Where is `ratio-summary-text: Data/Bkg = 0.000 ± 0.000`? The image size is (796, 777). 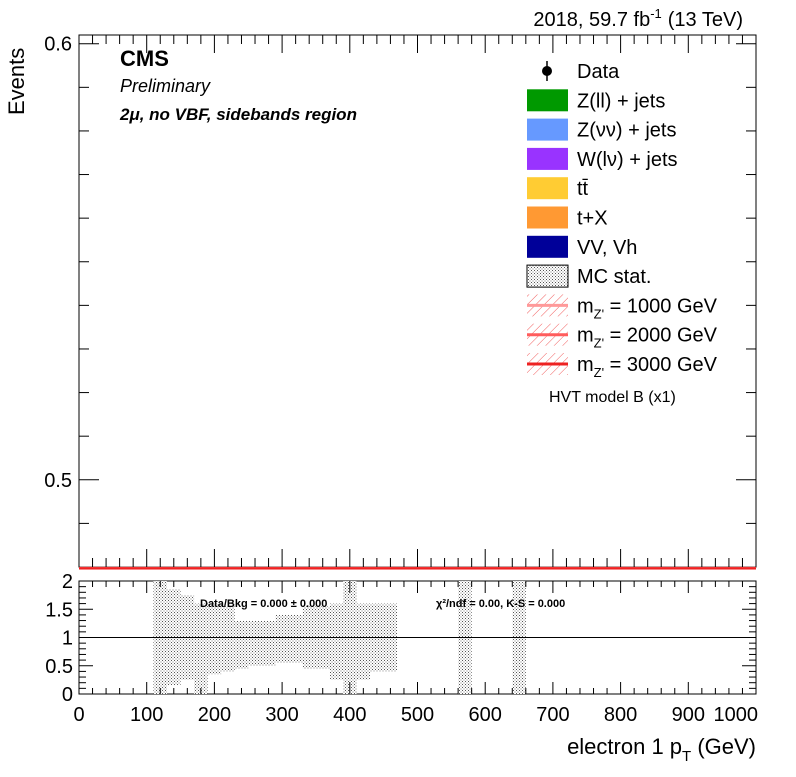
ratio-summary-text: Data/Bkg = 0.000 ± 0.000 is located at coordinates (263, 604).